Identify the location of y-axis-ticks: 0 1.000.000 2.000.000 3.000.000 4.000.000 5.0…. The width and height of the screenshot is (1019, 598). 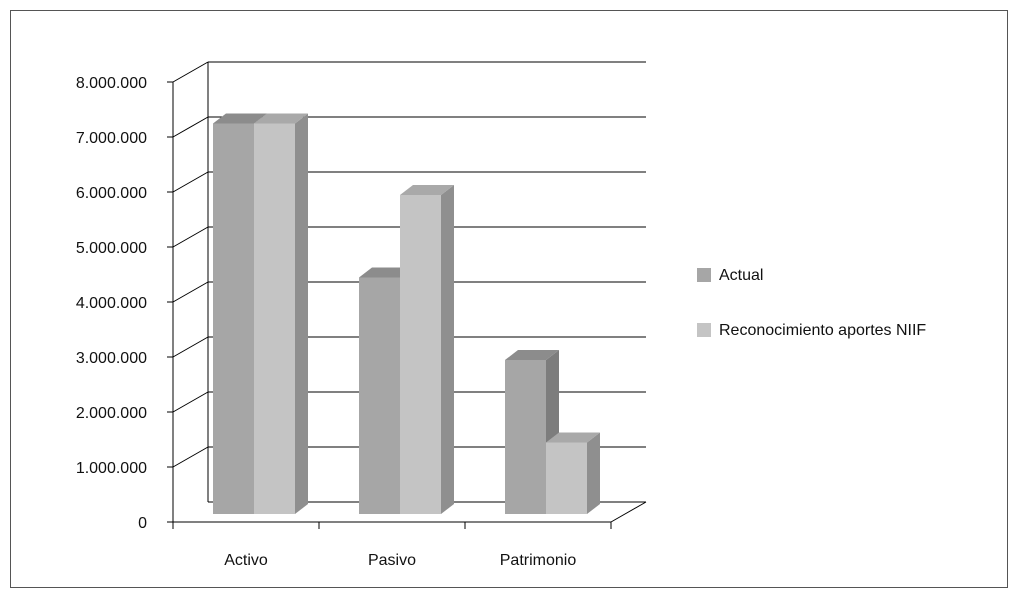
(124, 303).